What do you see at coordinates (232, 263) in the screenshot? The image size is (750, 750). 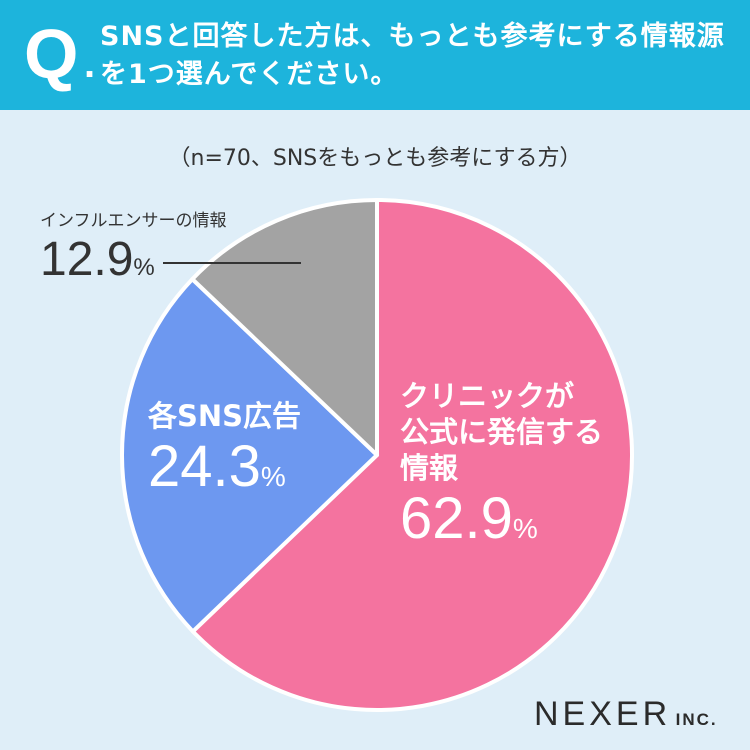 I see `leader-line-influencer` at bounding box center [232, 263].